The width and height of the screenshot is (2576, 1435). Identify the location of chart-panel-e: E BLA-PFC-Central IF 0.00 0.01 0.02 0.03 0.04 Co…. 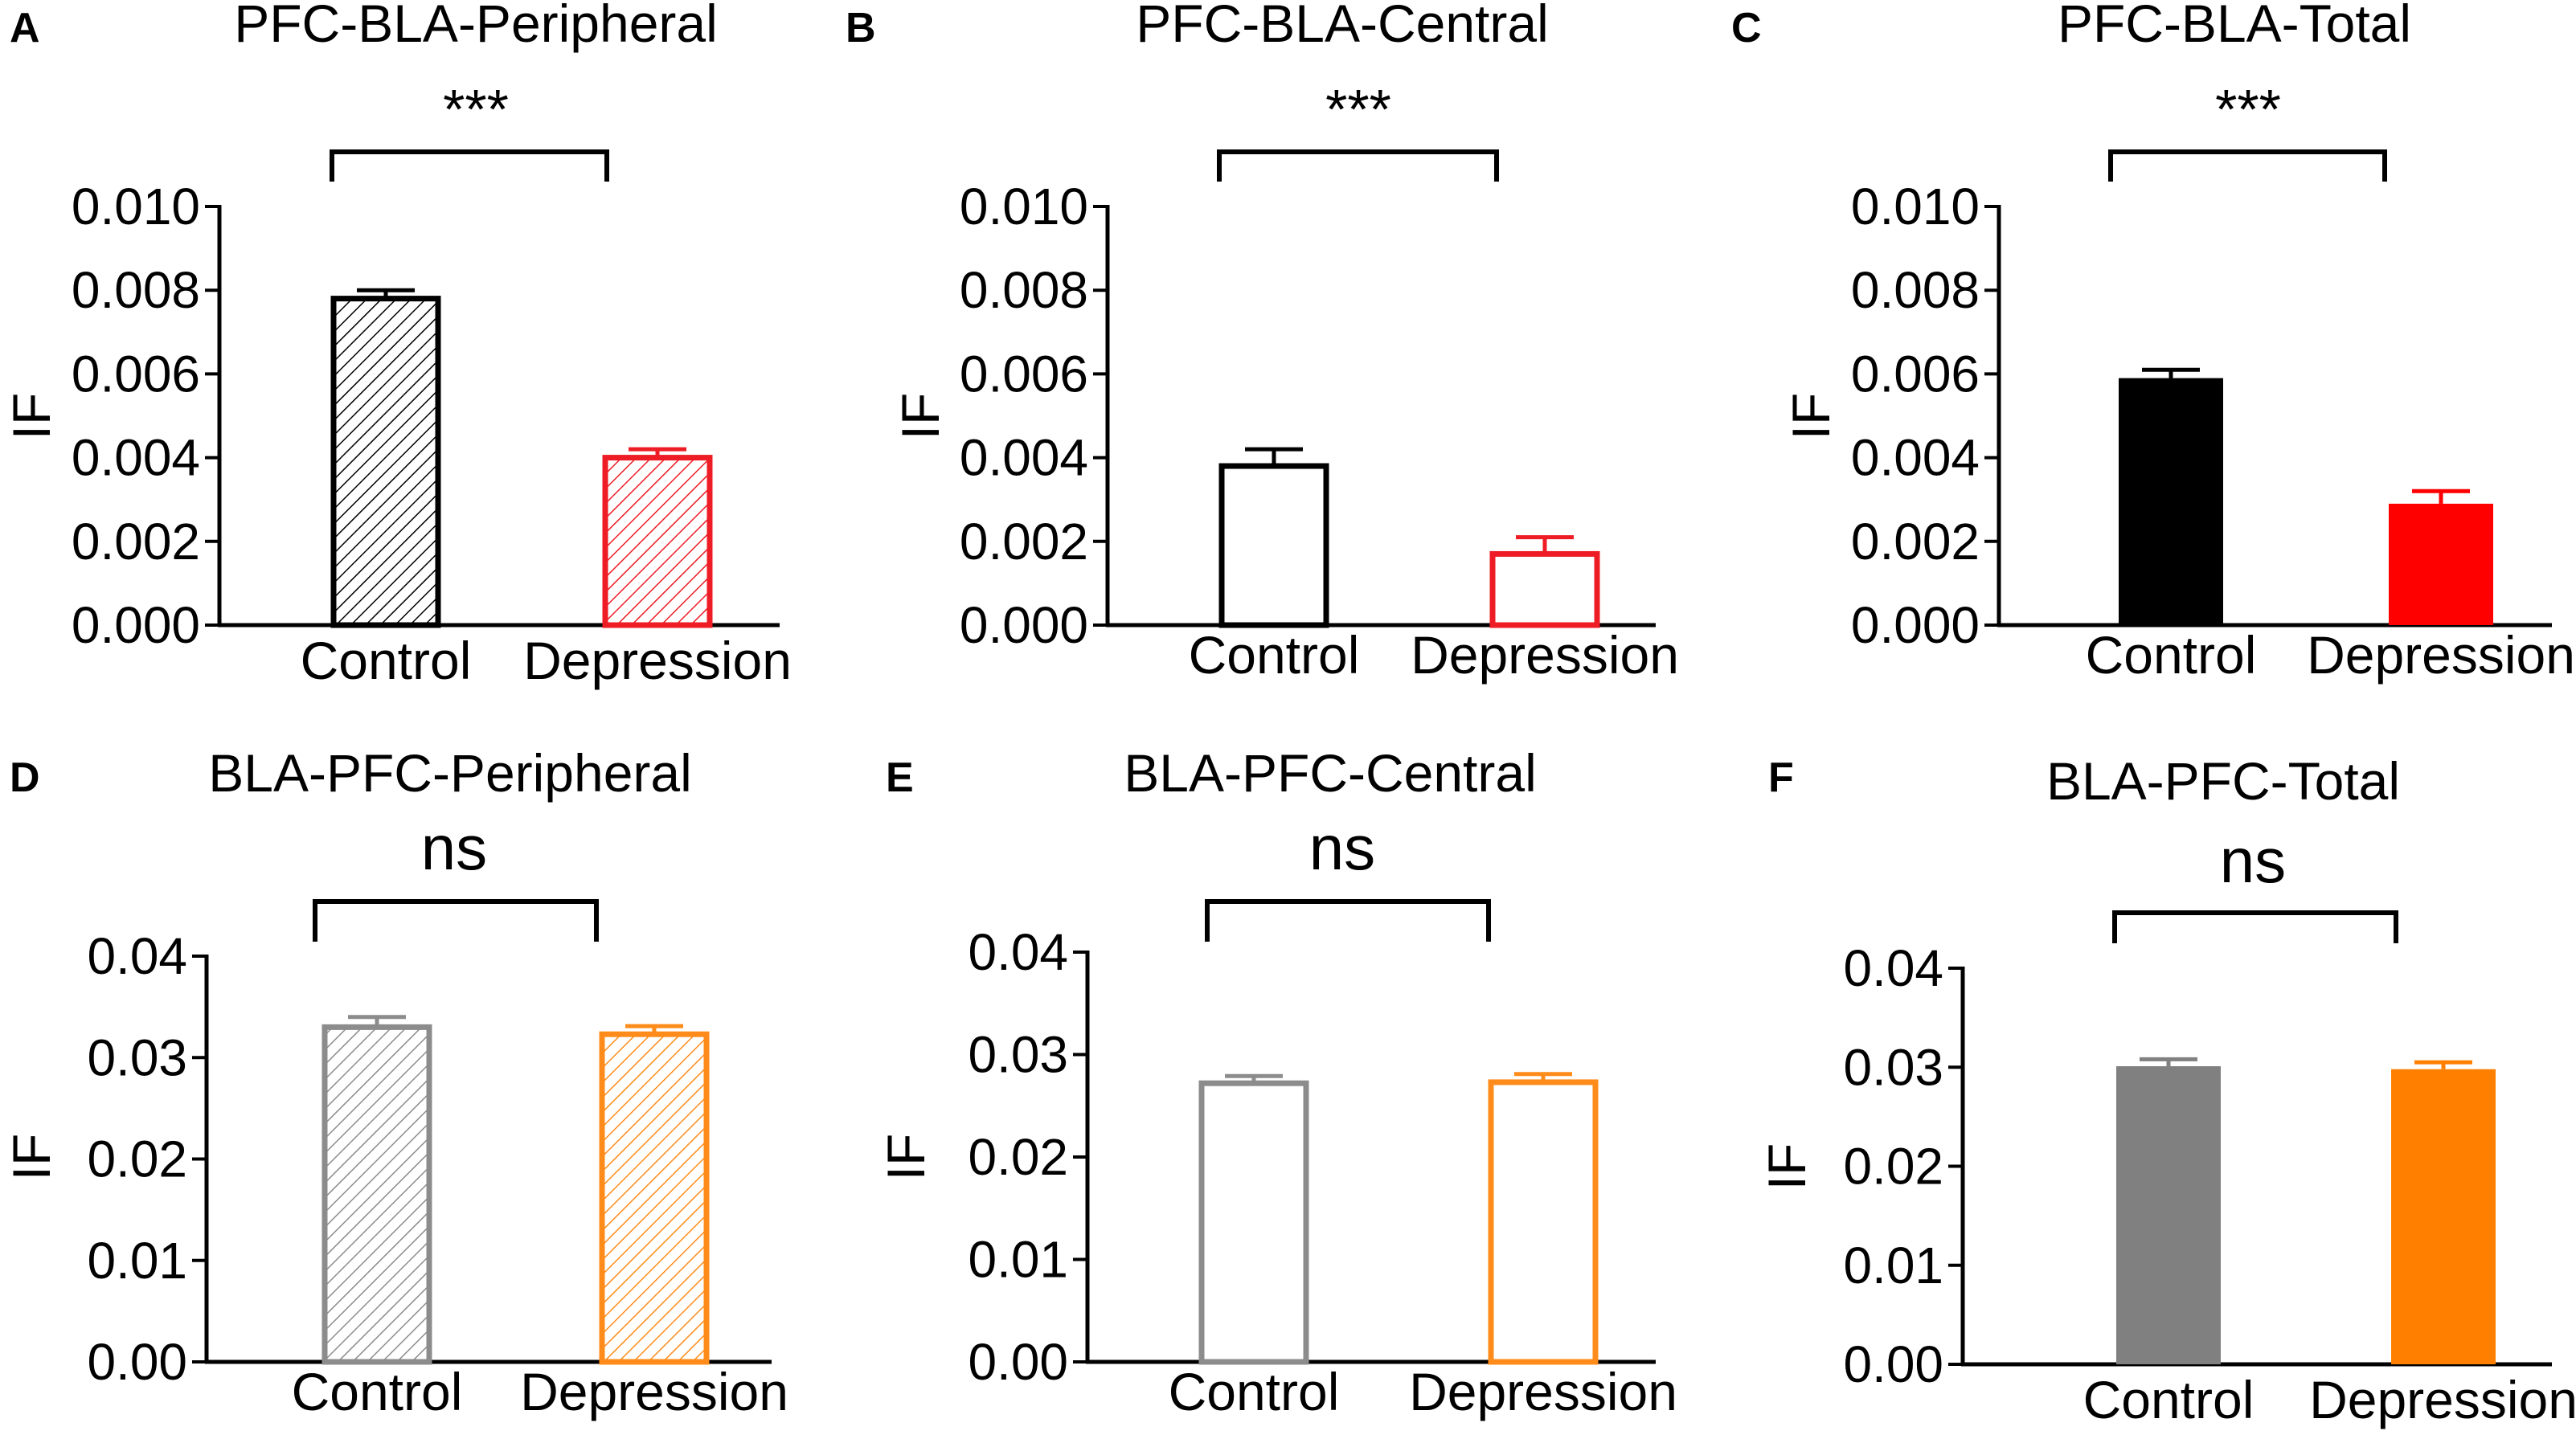
(1276, 1082).